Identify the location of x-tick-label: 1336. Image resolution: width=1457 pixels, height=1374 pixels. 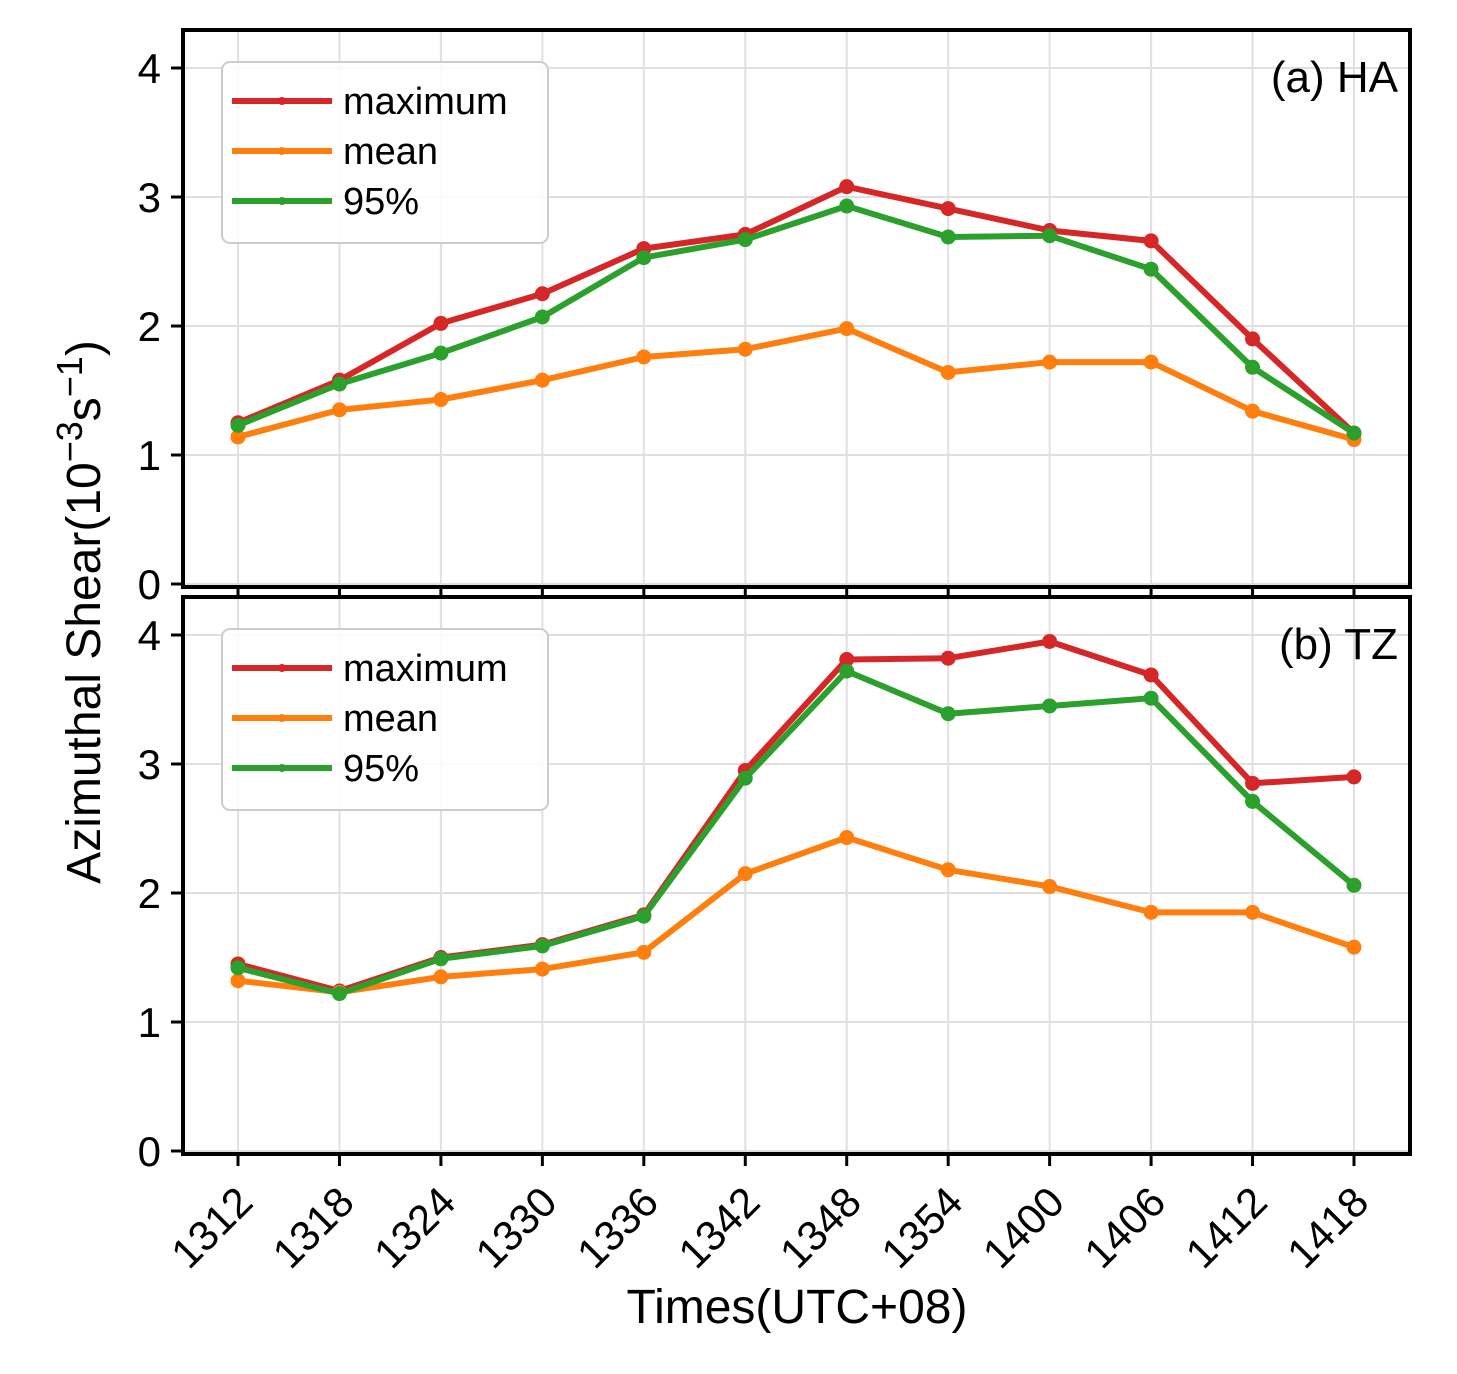
(617, 1227).